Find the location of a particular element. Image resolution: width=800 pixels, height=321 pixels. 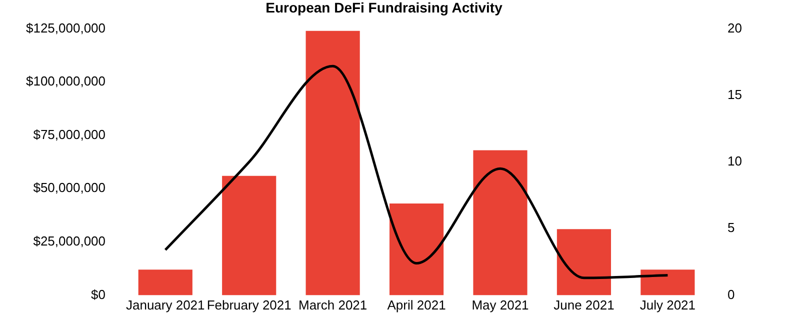

y-tick-label: $125,000,000 is located at coordinates (66, 28).